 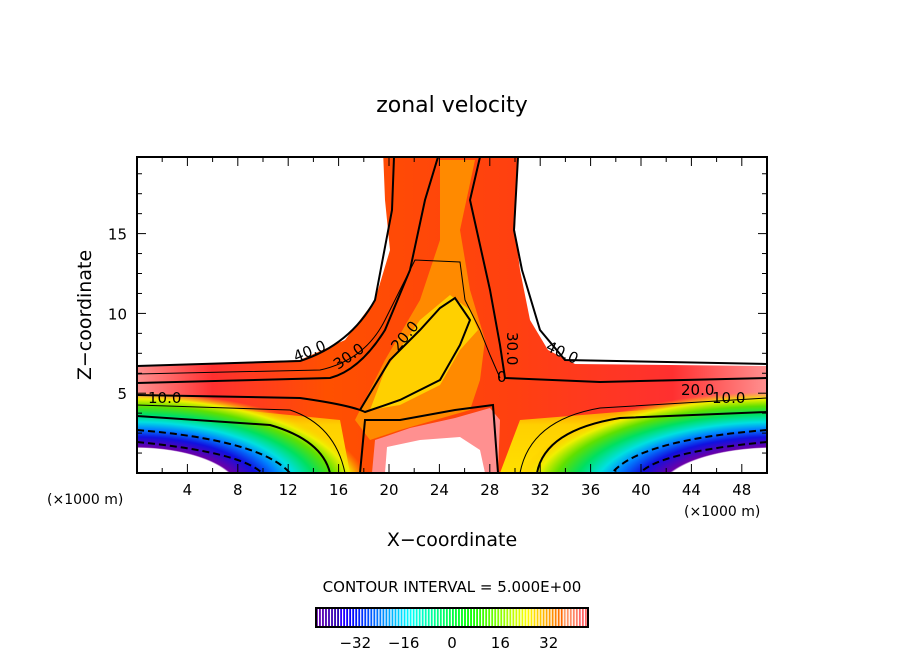 I want to click on x-tick-label: 44, so click(x=691, y=490).